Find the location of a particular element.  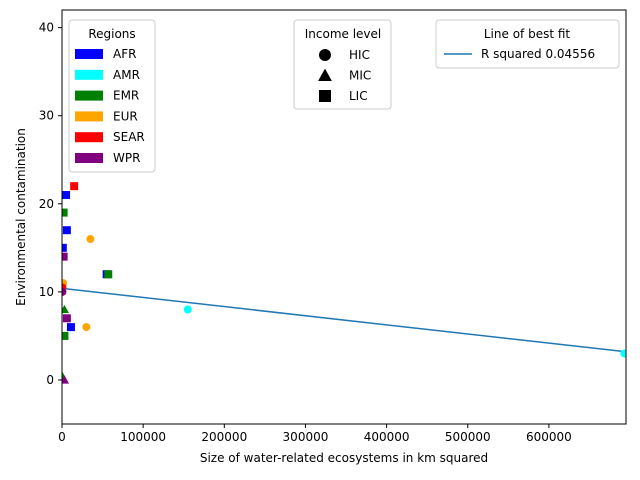

income-legend-title: Income level is located at coordinates (343, 34).